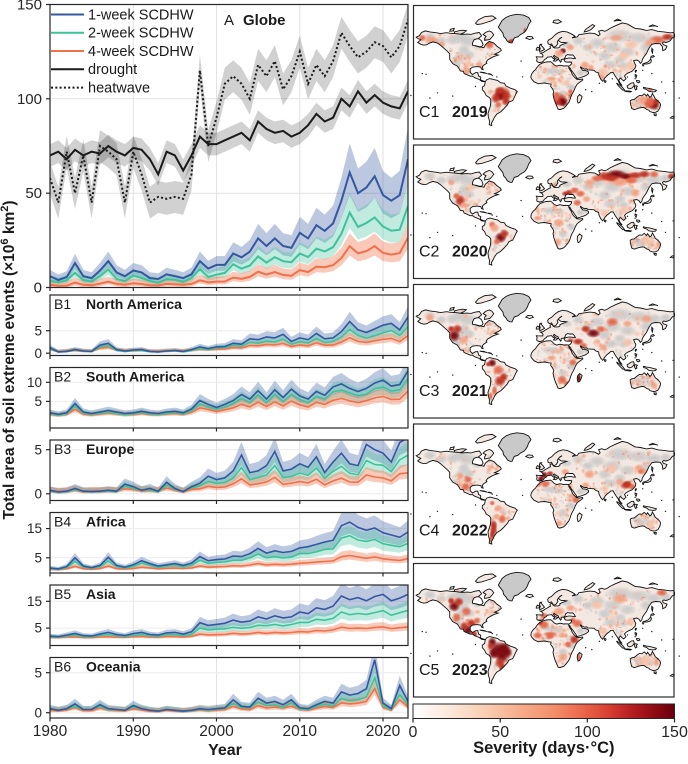 The image size is (688, 764). Describe the element at coordinates (119, 88) in the screenshot. I see `svg-text: heatwave` at that location.